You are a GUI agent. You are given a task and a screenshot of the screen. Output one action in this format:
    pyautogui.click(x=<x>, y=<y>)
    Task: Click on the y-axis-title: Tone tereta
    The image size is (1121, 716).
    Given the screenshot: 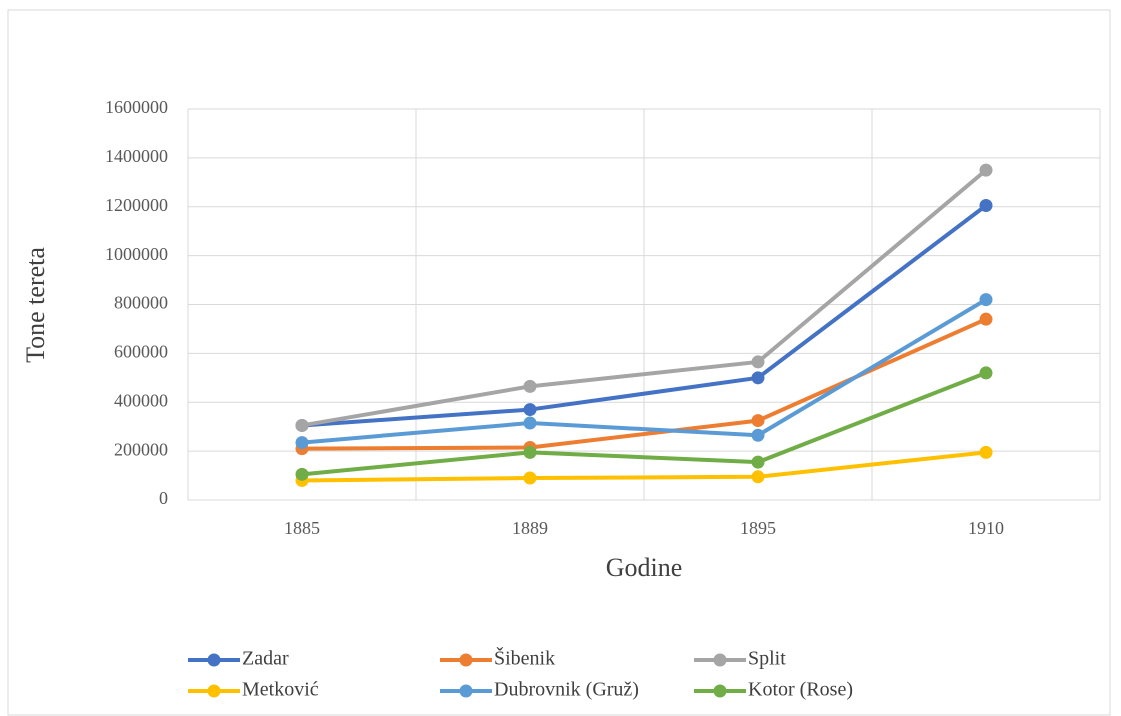 What is the action you would take?
    pyautogui.click(x=35, y=305)
    